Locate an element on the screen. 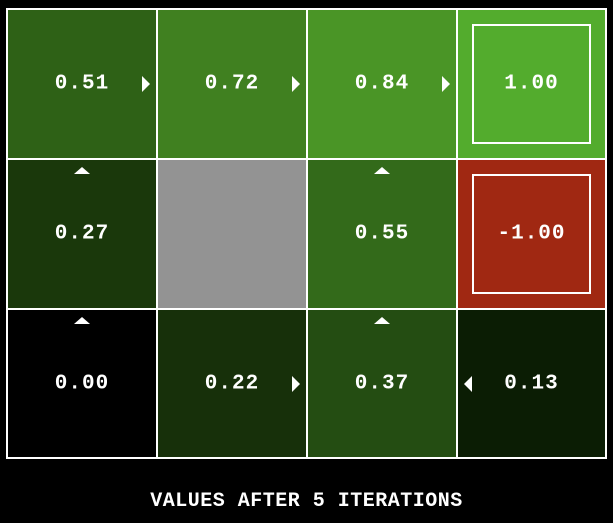  state-value: 0.22 is located at coordinates (232, 383).